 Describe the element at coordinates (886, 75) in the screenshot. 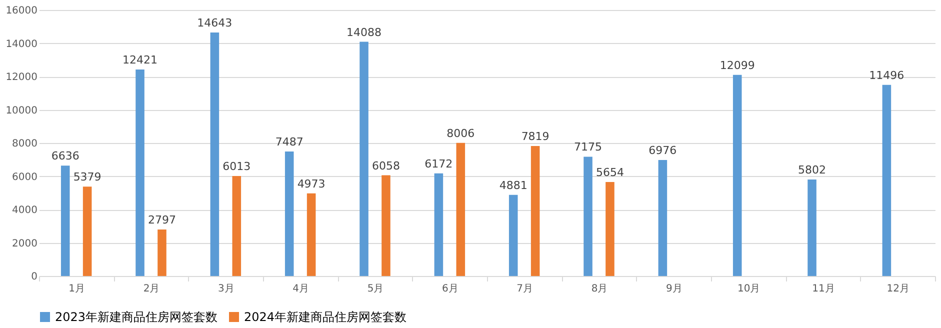

I see `data-label: 11496` at that location.